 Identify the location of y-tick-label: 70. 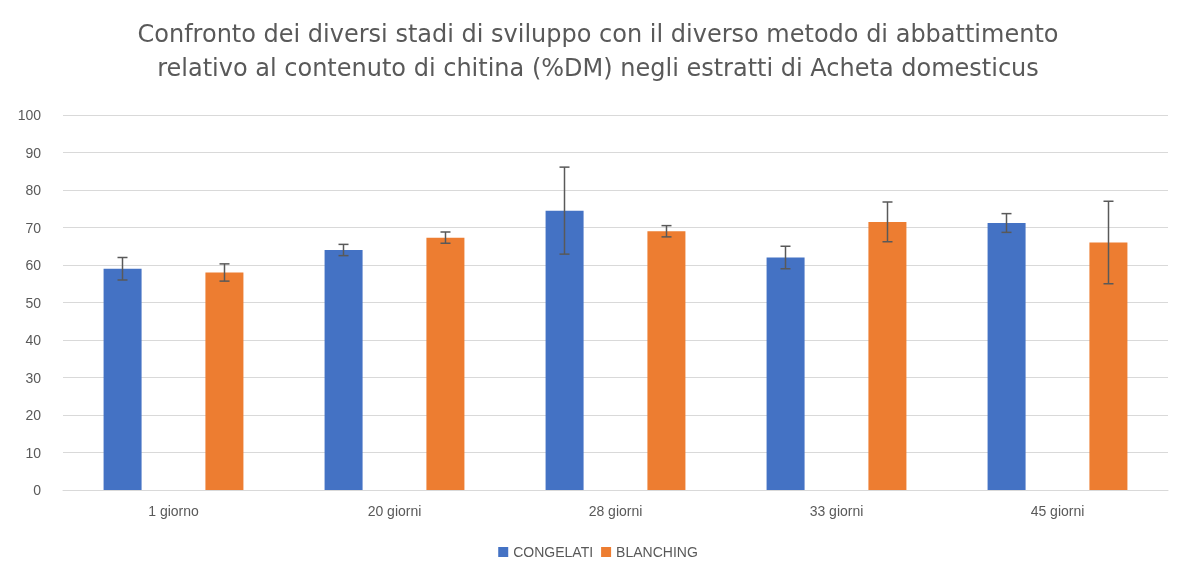
(33, 227).